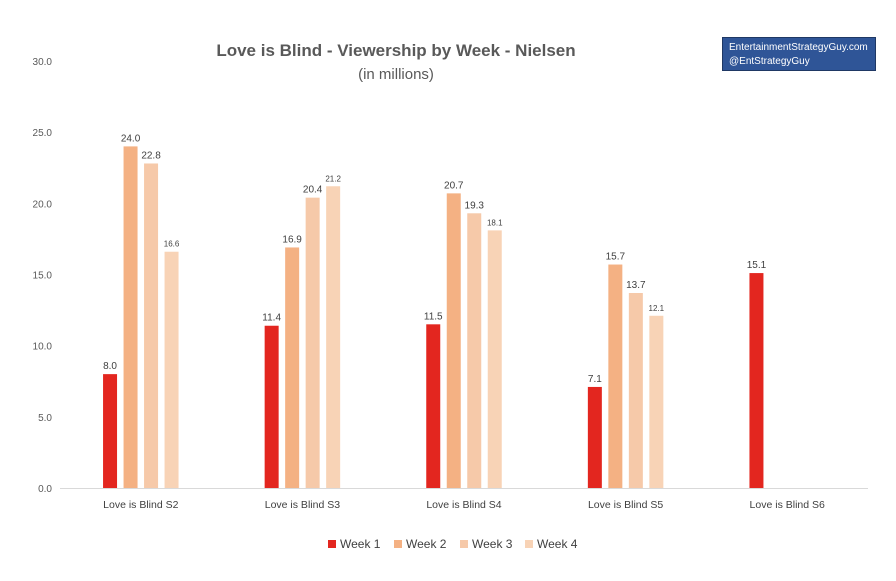 The image size is (896, 581). I want to click on data-label: 24.0, so click(131, 138).